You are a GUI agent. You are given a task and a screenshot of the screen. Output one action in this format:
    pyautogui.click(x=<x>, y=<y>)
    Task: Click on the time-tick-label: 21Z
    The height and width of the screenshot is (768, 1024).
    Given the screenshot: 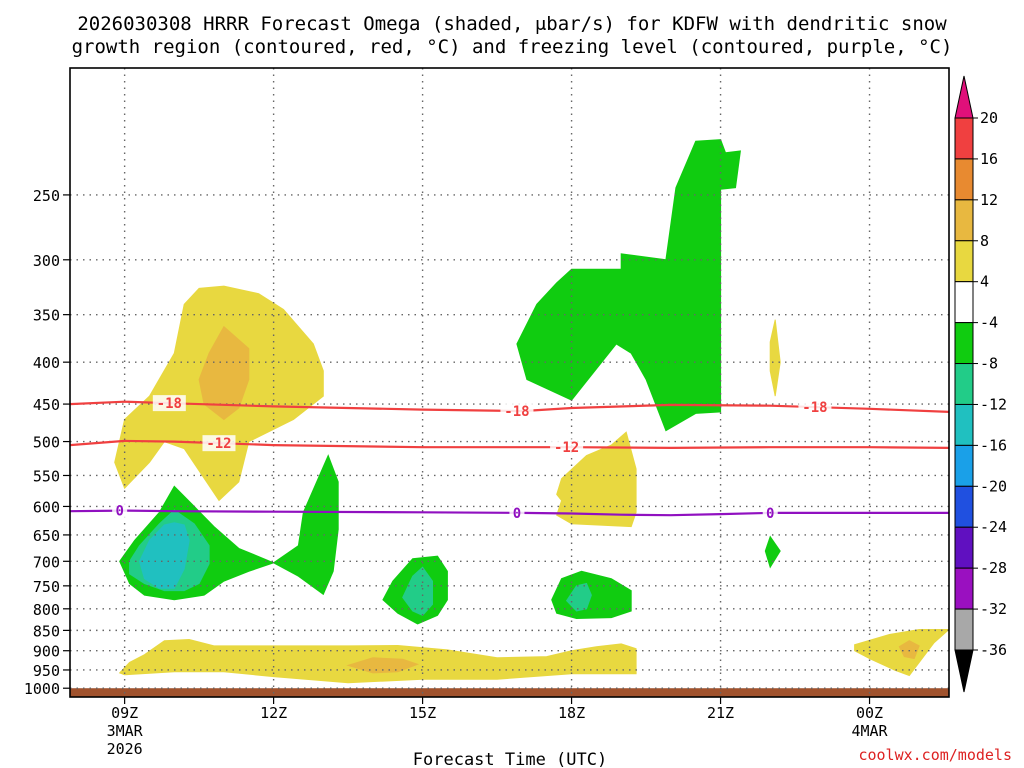 What is the action you would take?
    pyautogui.click(x=720, y=713)
    